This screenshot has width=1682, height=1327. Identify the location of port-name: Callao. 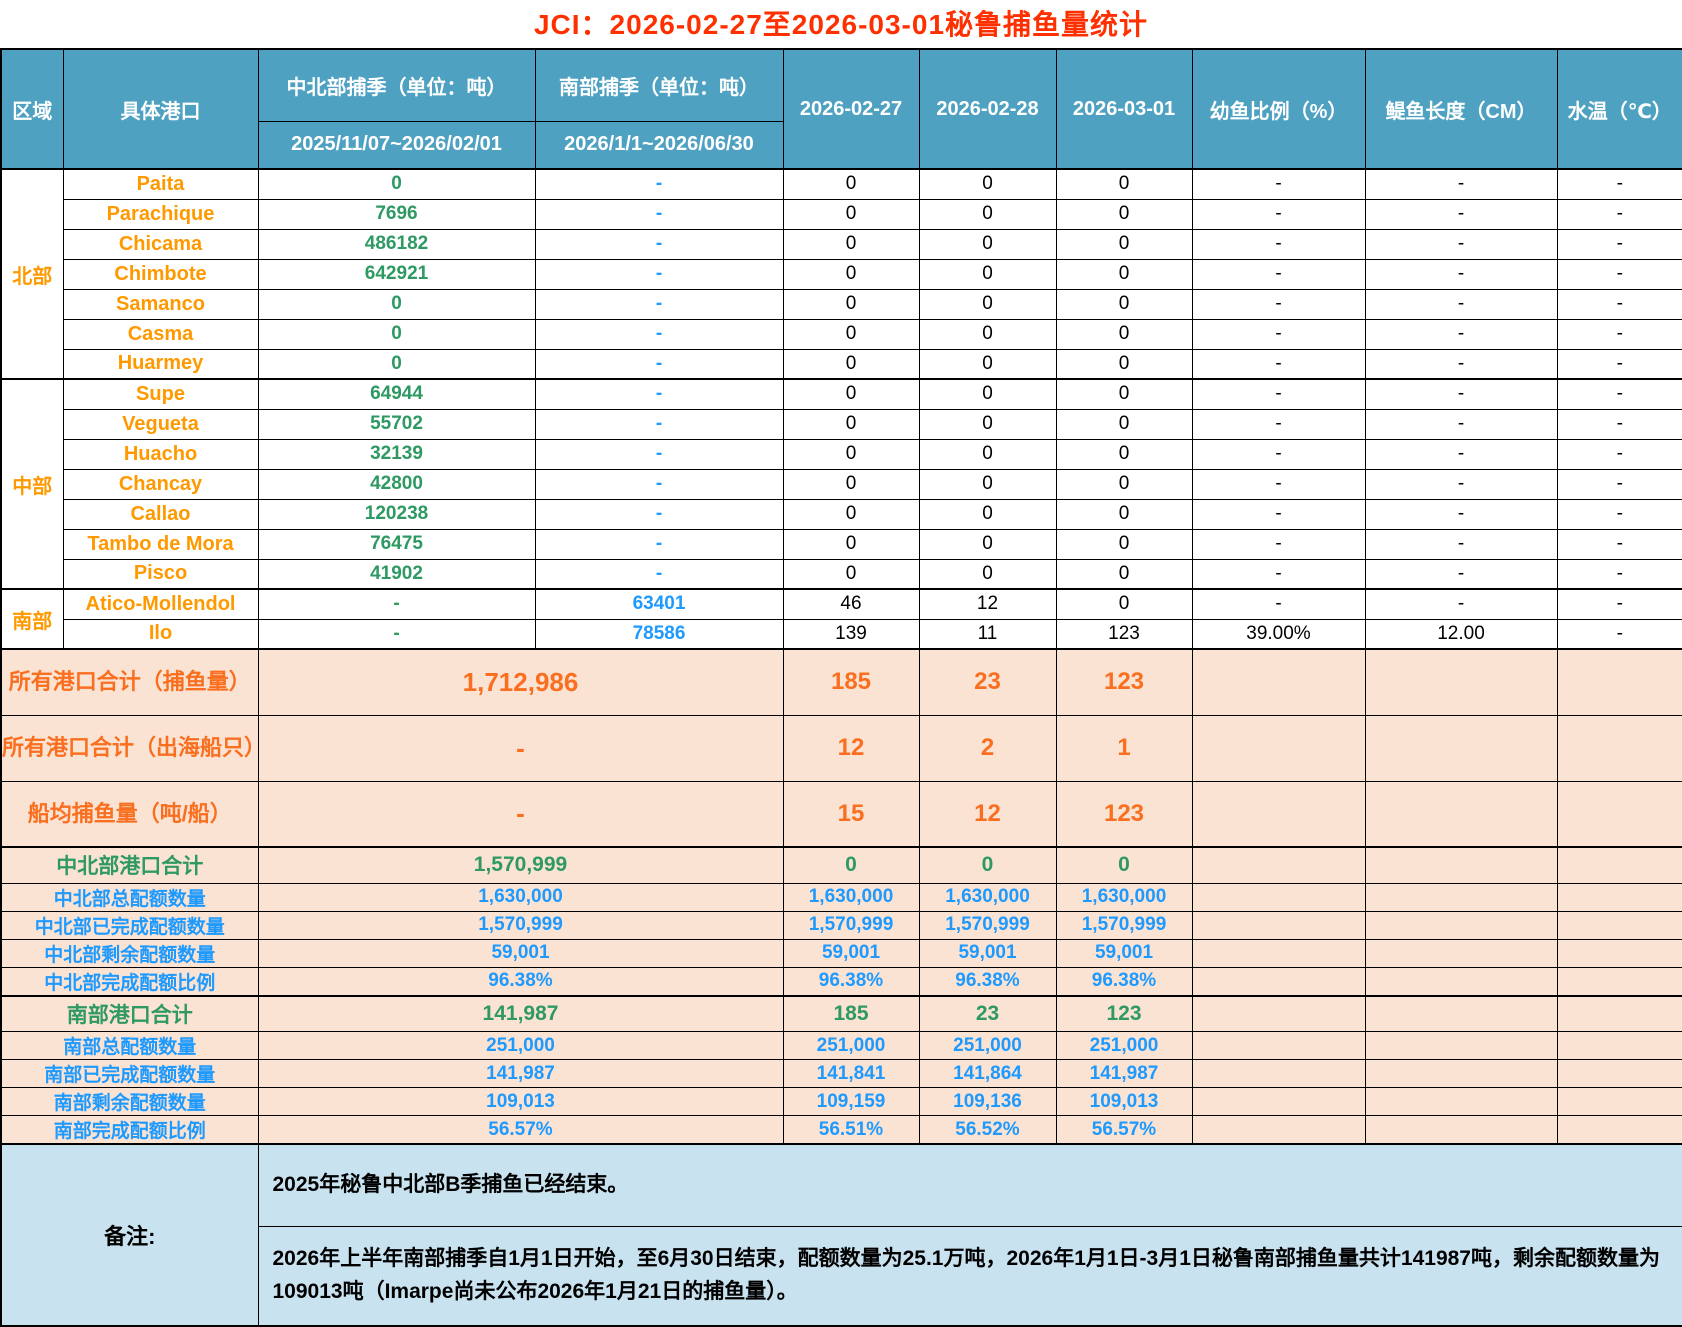
(160, 514).